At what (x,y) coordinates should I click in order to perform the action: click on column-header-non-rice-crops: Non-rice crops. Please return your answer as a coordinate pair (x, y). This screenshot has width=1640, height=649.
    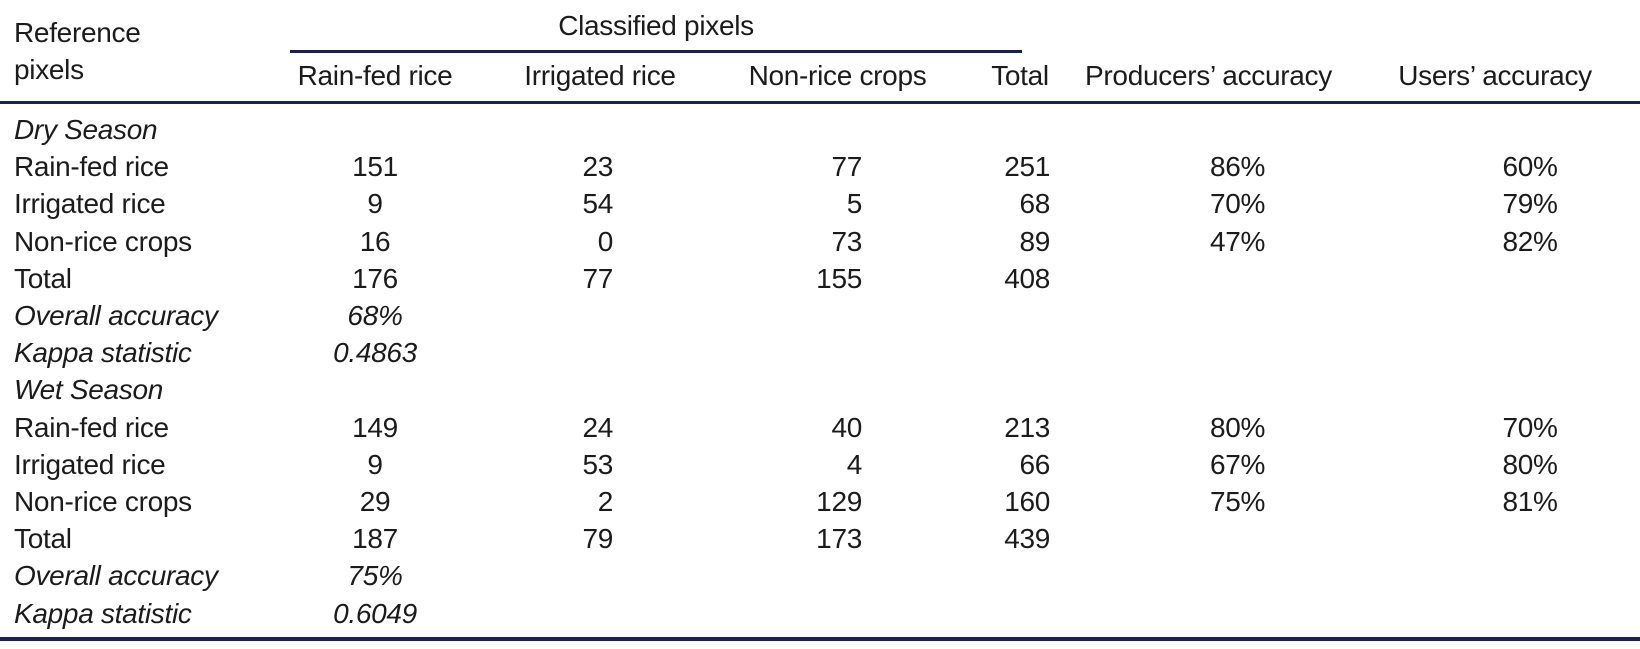
    Looking at the image, I should click on (837, 78).